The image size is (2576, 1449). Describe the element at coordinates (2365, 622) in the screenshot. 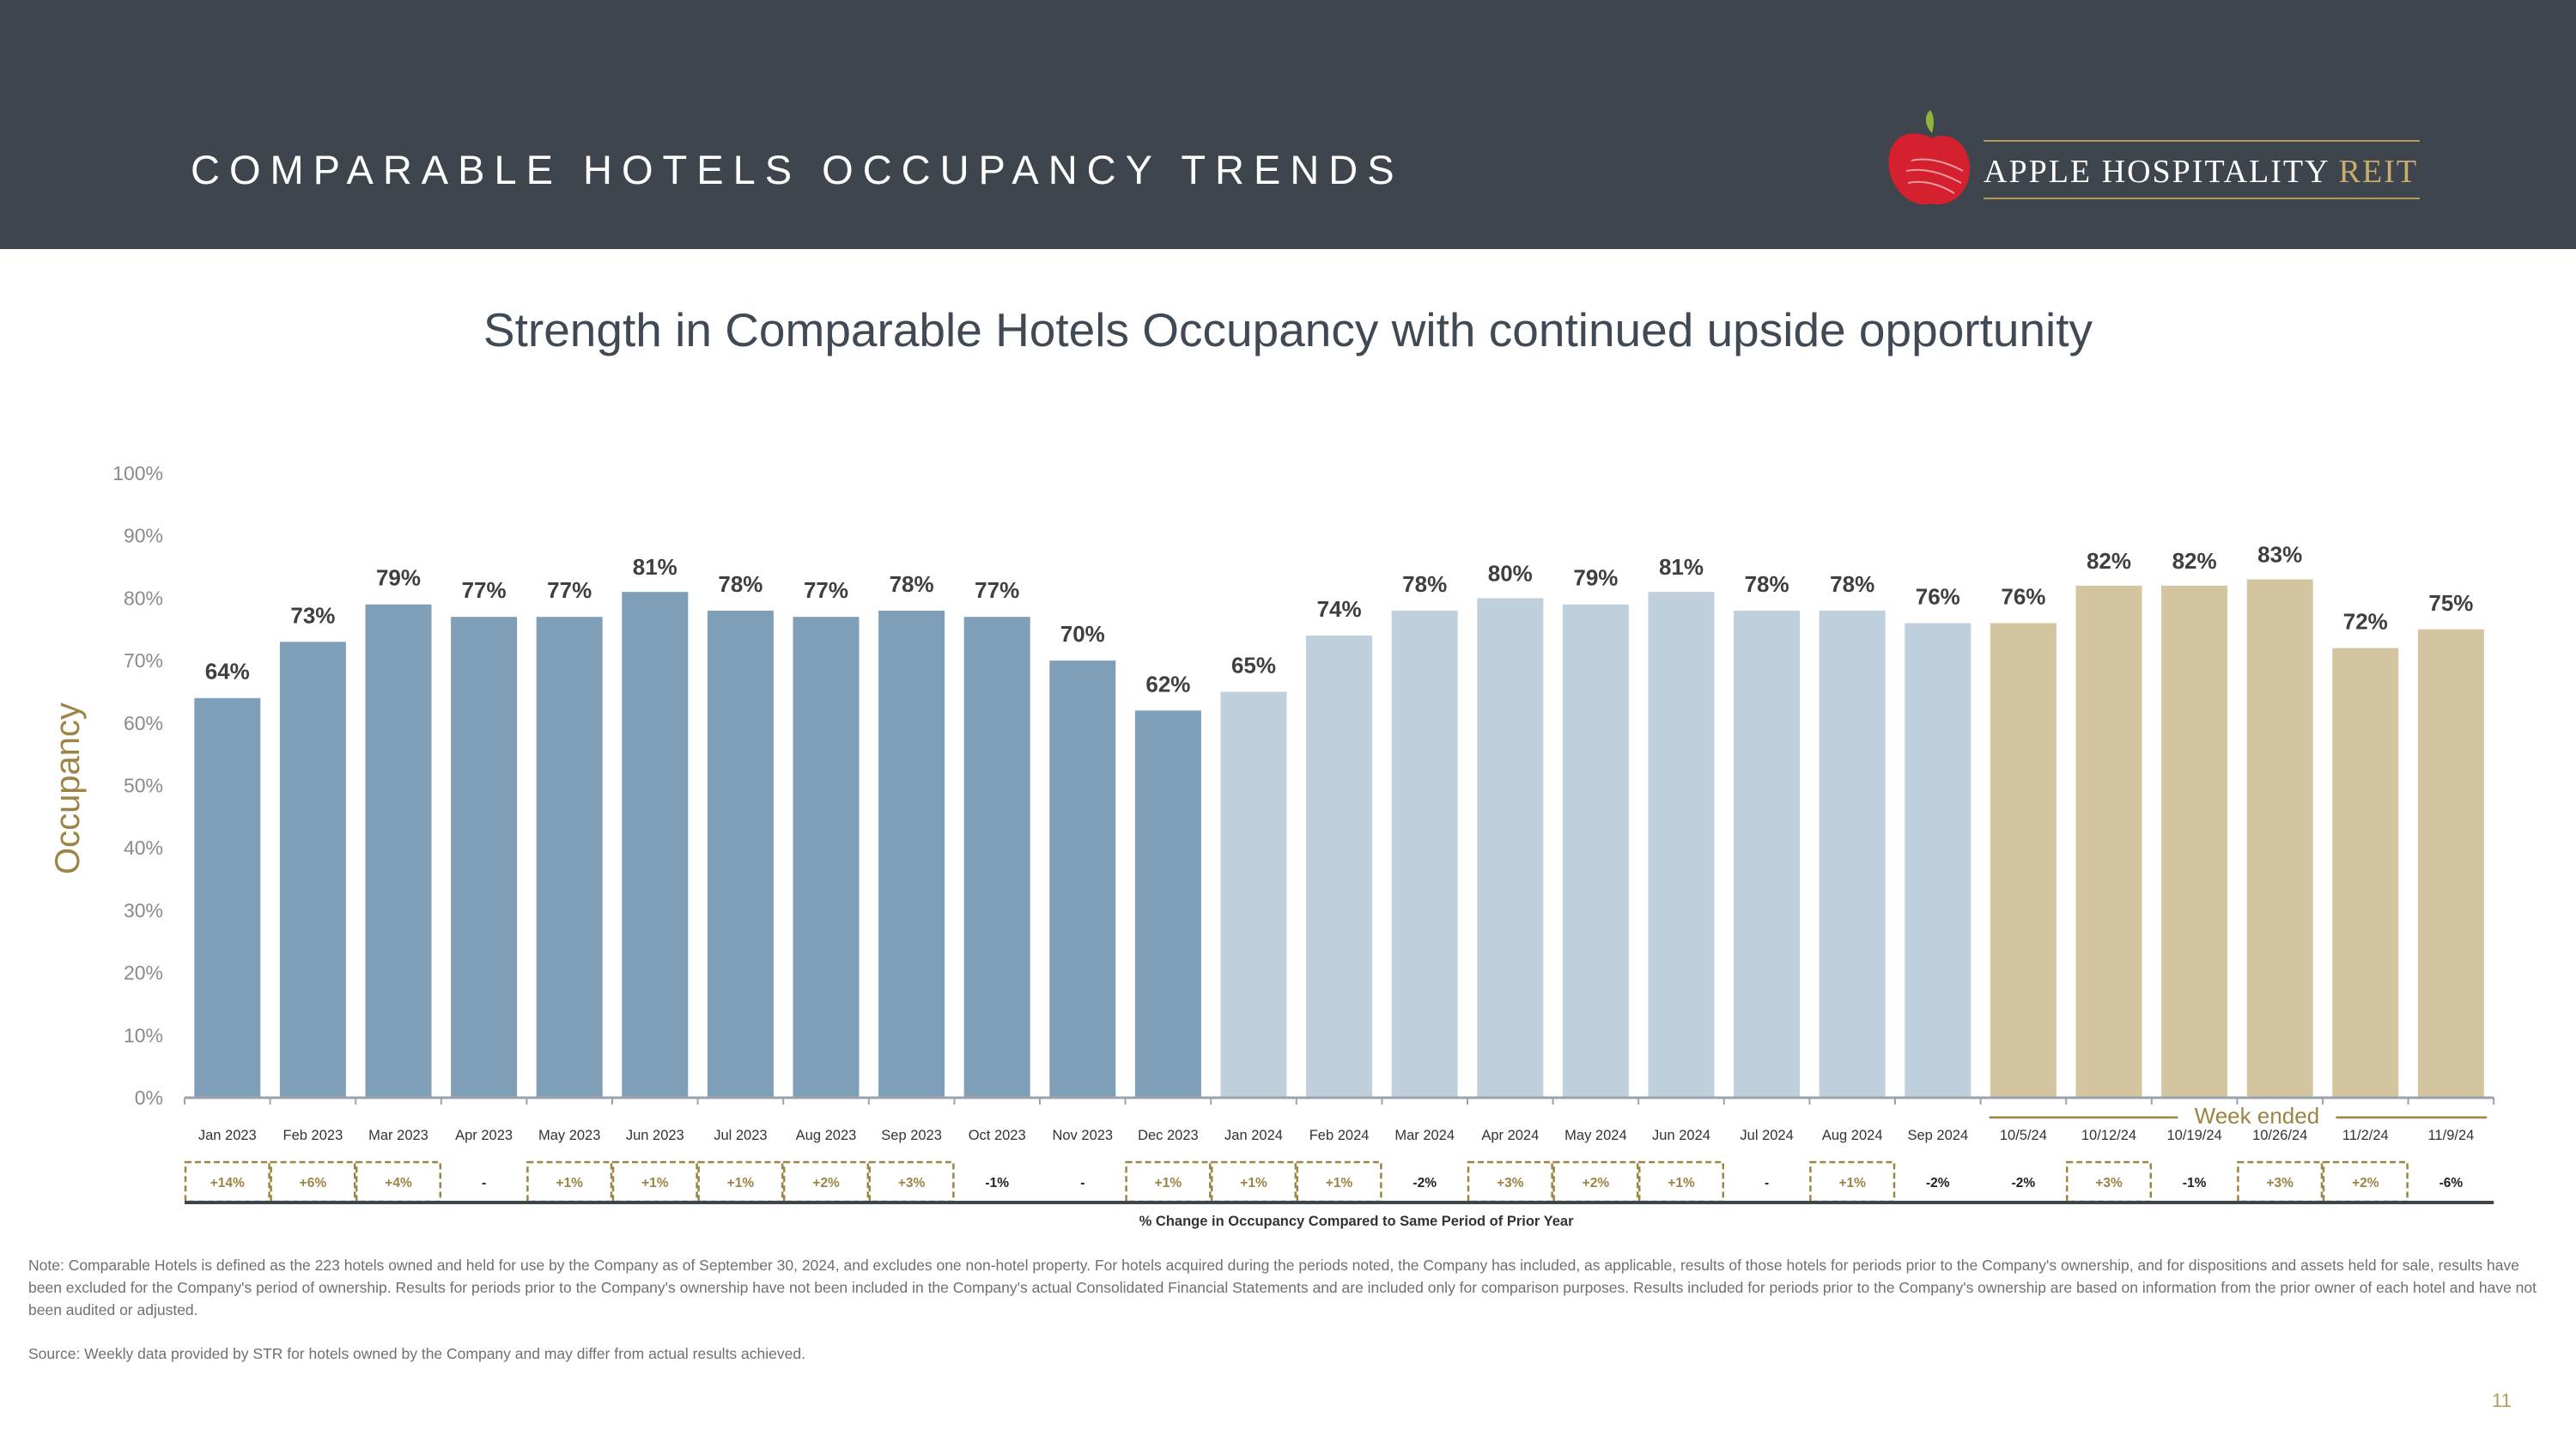

I see `data-label: 72%` at that location.